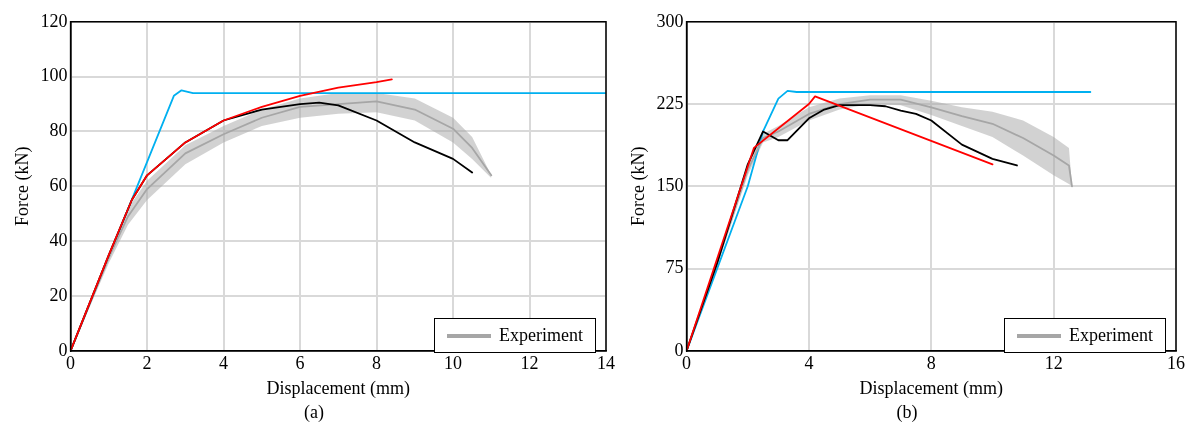  What do you see at coordinates (54, 20) in the screenshot?
I see `y-tick-label: 120` at bounding box center [54, 20].